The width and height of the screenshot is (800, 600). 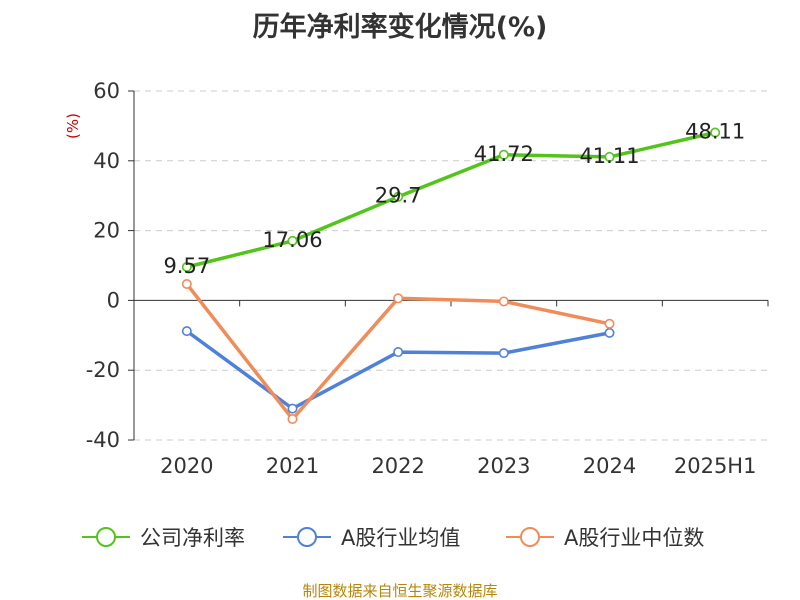 I want to click on data-label: 48.11, so click(x=715, y=131).